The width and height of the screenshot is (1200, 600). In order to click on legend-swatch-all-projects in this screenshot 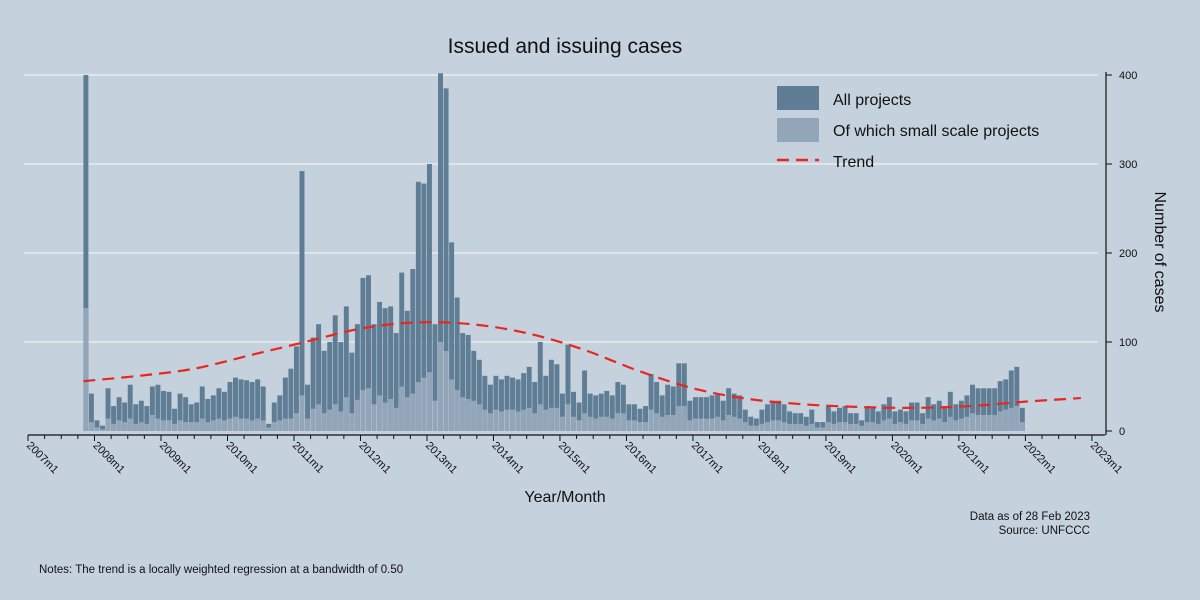, I will do `click(798, 98)`.